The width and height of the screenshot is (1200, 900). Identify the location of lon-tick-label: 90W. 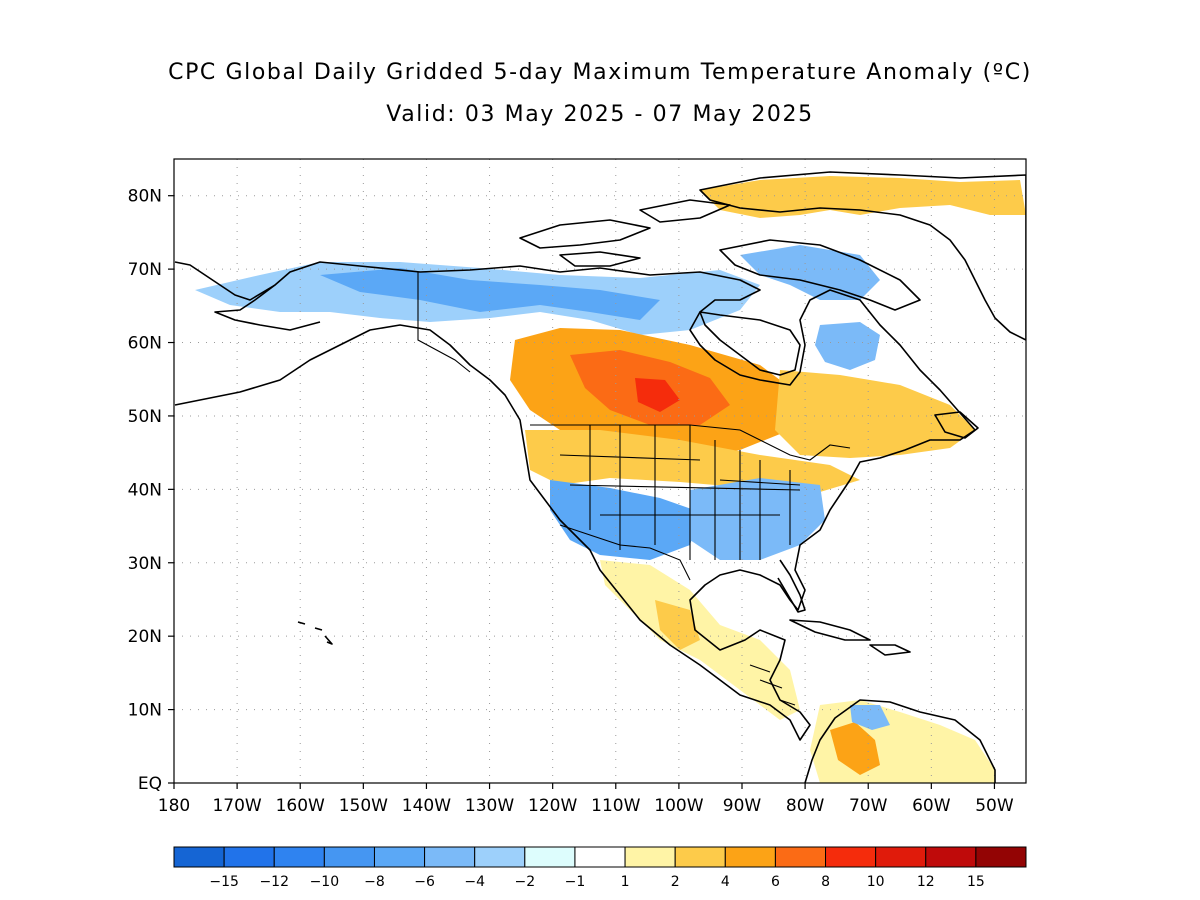
(742, 806).